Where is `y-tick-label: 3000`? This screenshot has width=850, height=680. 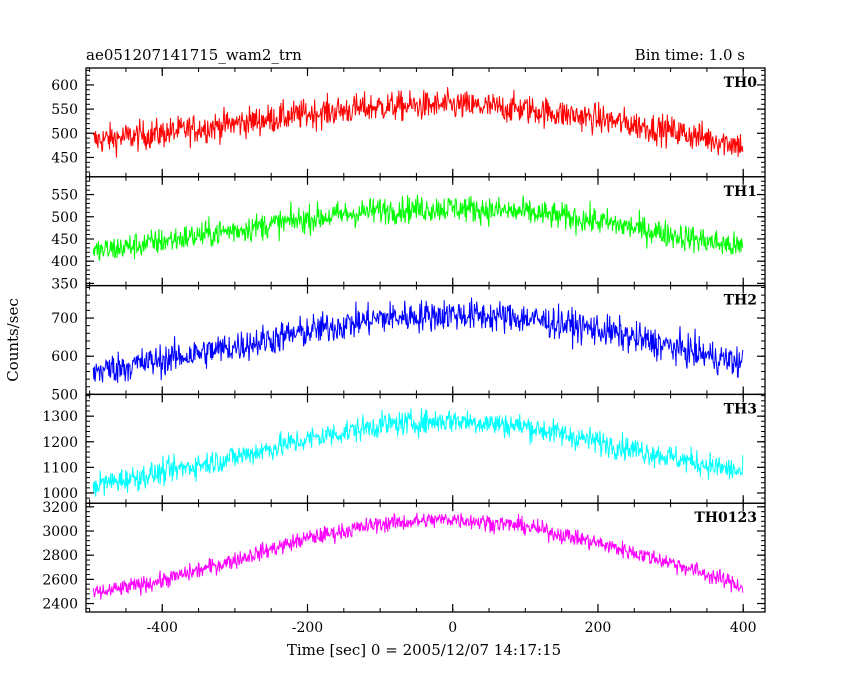
y-tick-label: 3000 is located at coordinates (60, 532).